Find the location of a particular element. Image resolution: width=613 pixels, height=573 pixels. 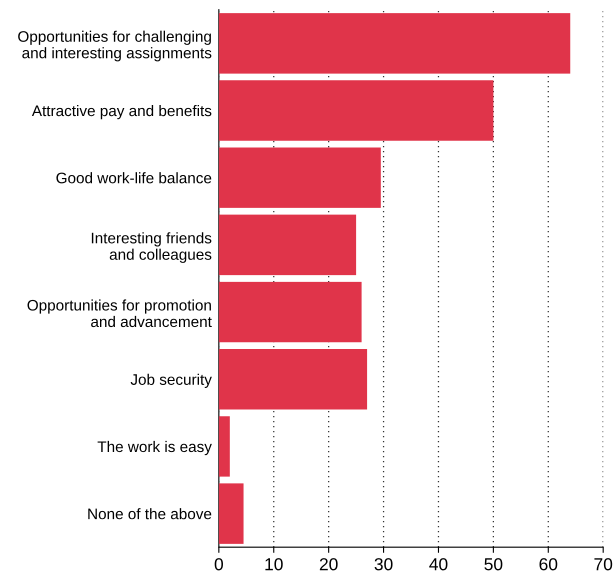

x-tick-label: 70 is located at coordinates (603, 564).